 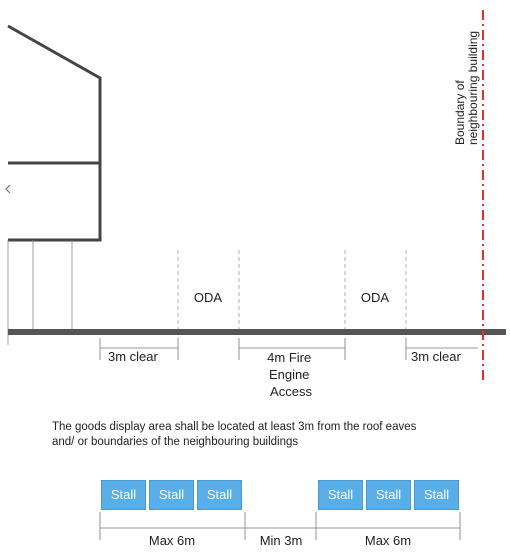 I want to click on clear-label-right: 3m clear, so click(x=436, y=356).